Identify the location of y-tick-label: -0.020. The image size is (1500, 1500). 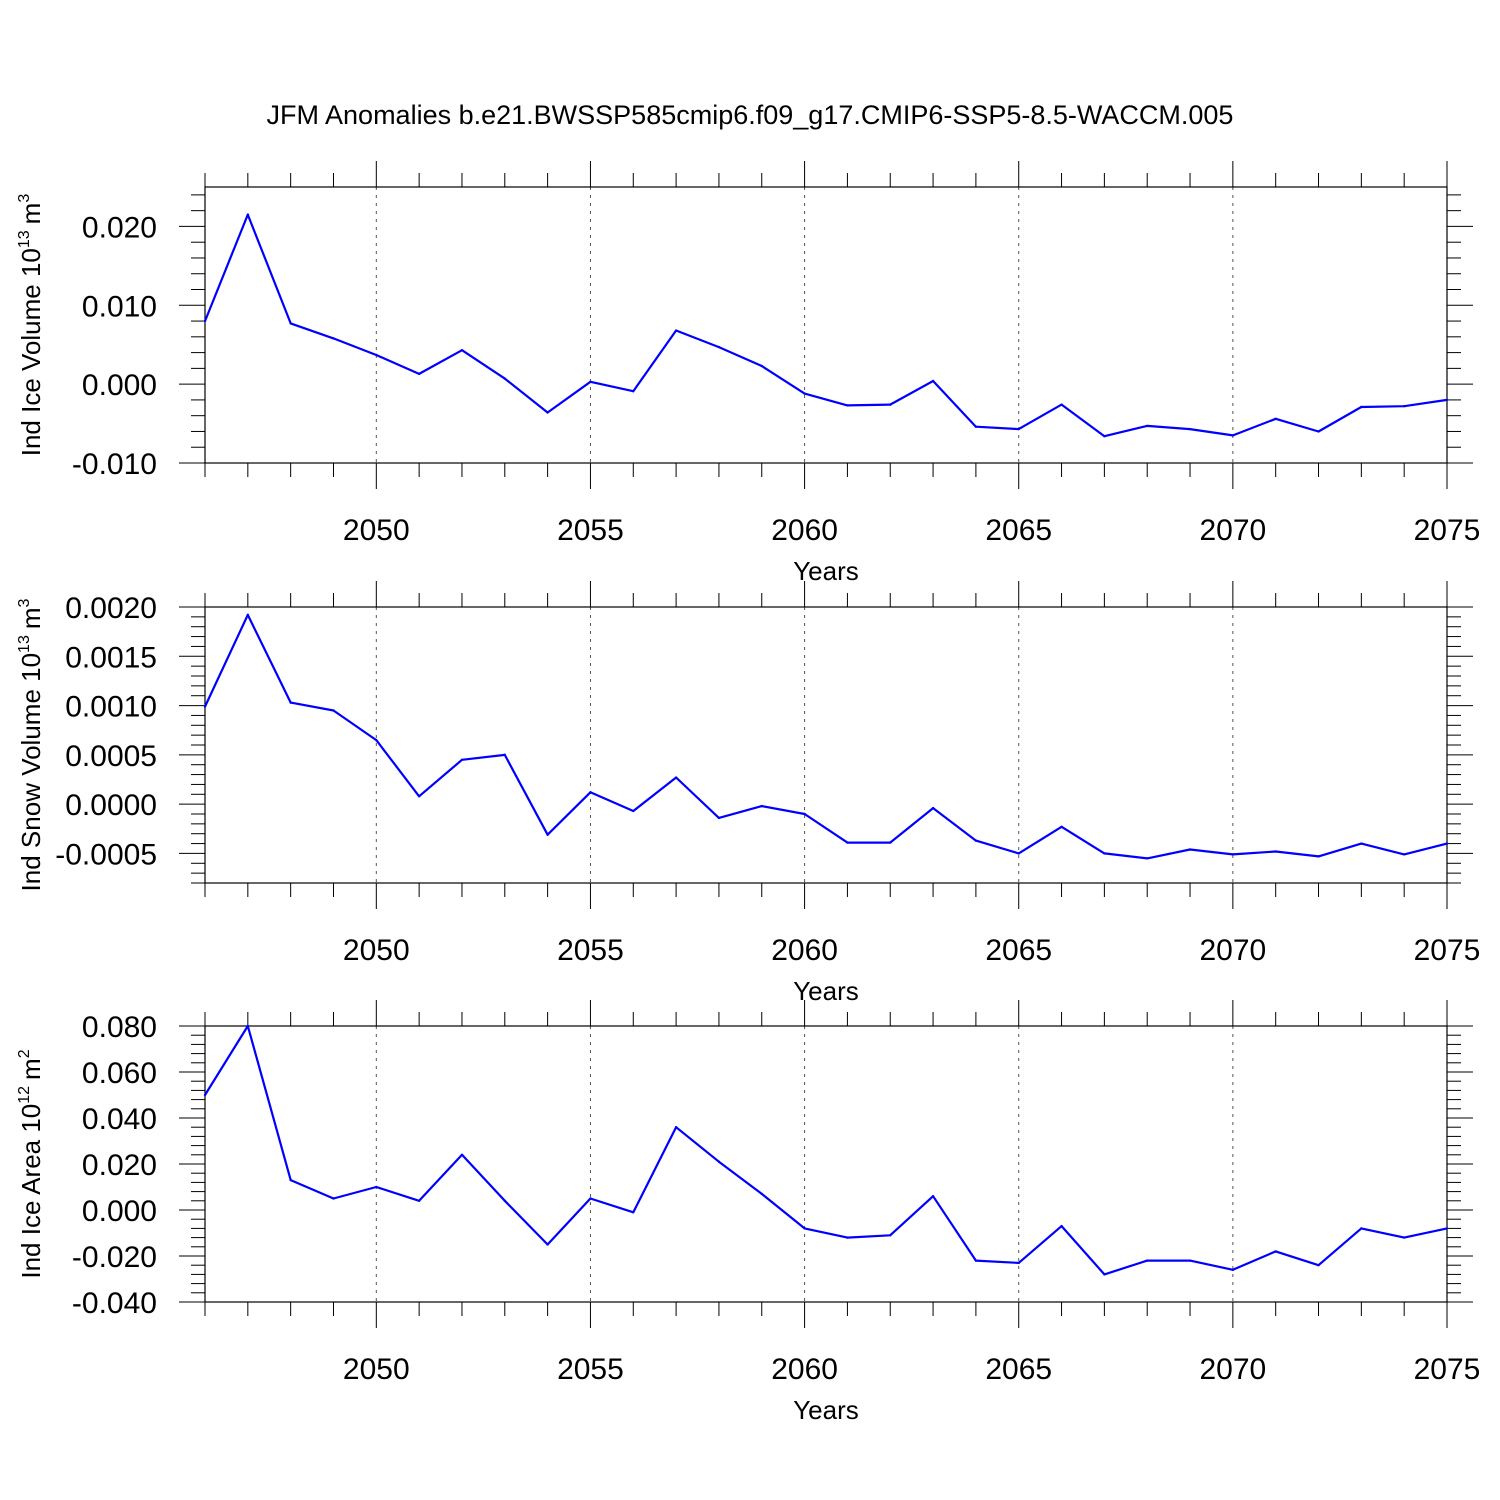
(114, 1257).